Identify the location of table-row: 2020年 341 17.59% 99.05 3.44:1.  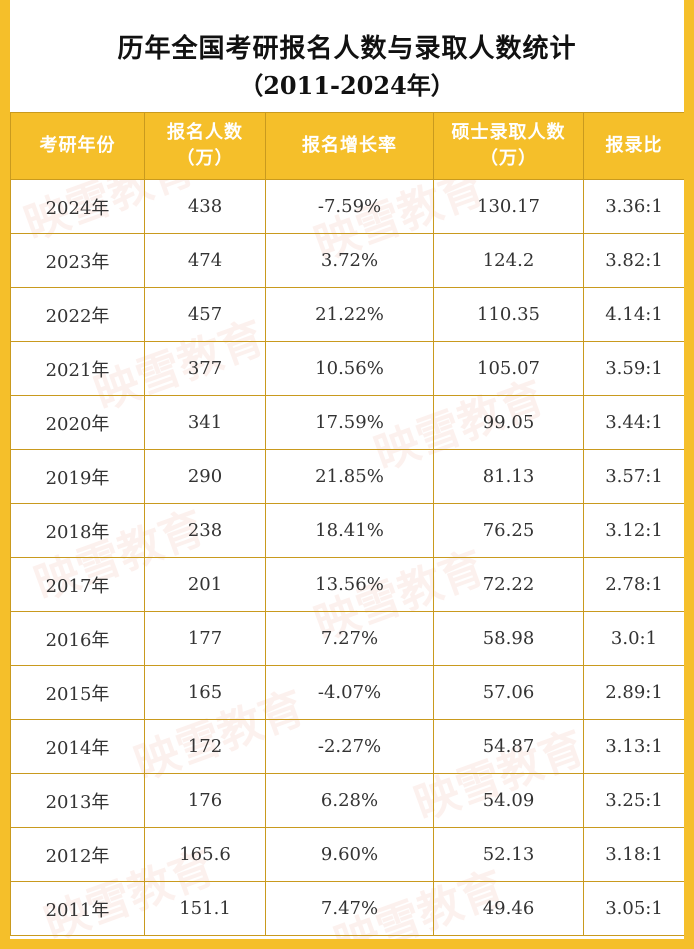
(347, 422).